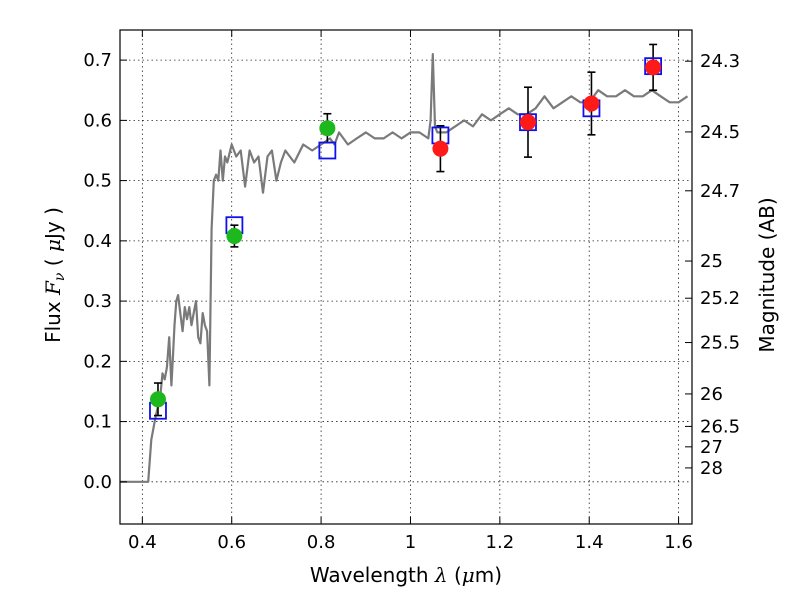 This screenshot has height=600, width=800. Describe the element at coordinates (327, 150) in the screenshot. I see `model-photometry-square` at that location.